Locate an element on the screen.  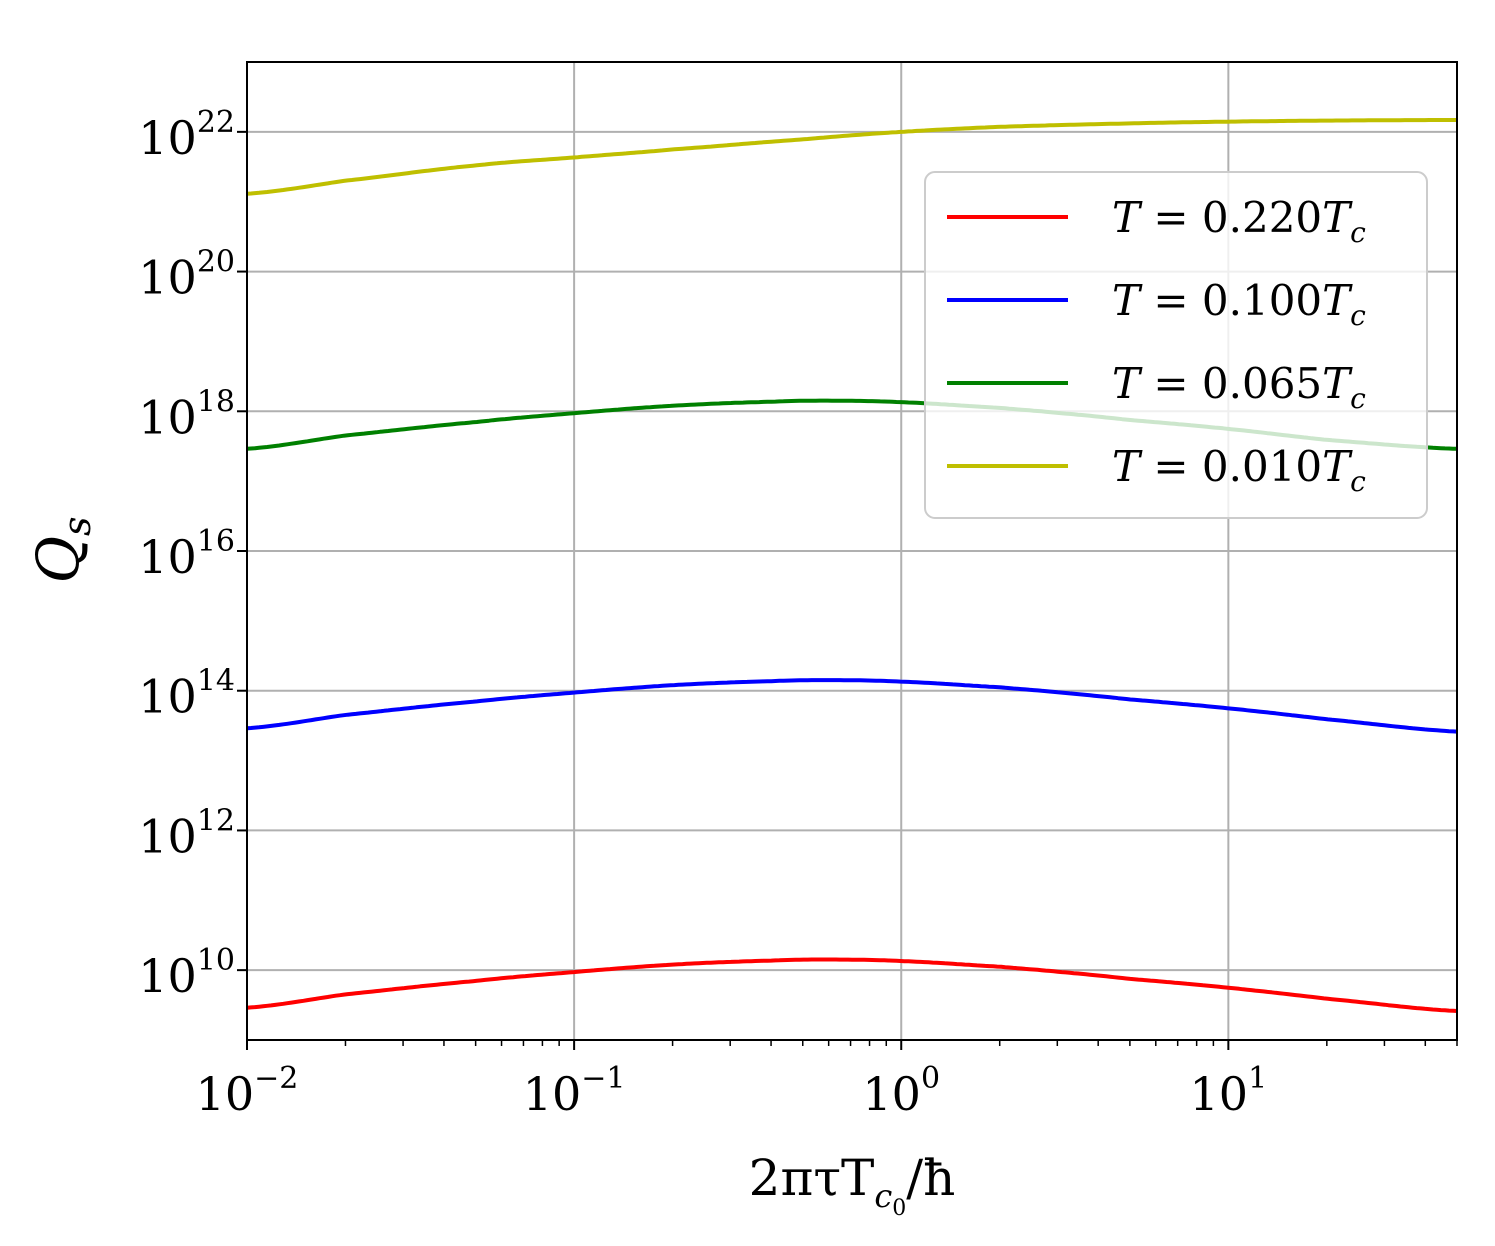
y-axis-label-sub: s is located at coordinates (77, 526).